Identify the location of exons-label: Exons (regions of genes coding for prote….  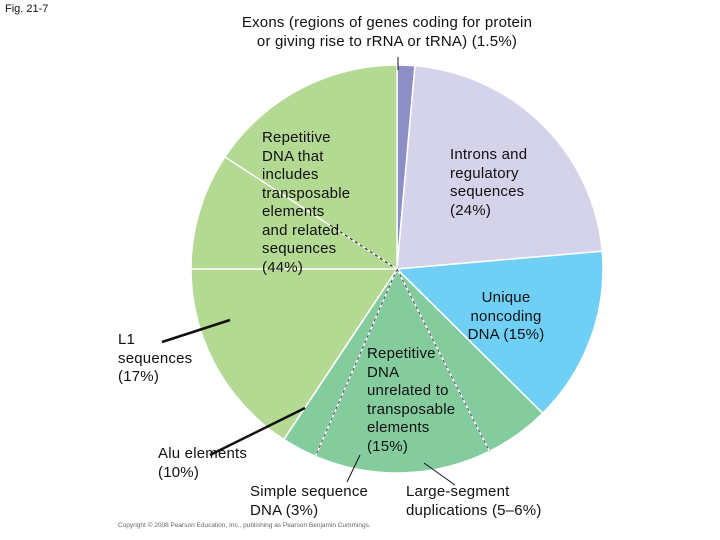
(387, 32).